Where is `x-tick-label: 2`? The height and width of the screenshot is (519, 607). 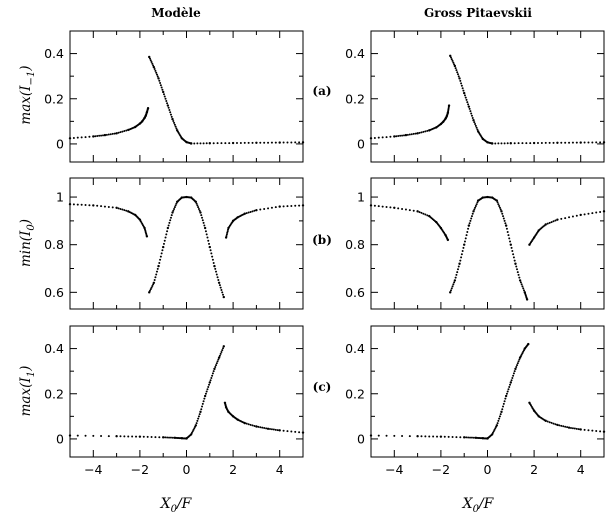 x-tick-label: 2 is located at coordinates (233, 469).